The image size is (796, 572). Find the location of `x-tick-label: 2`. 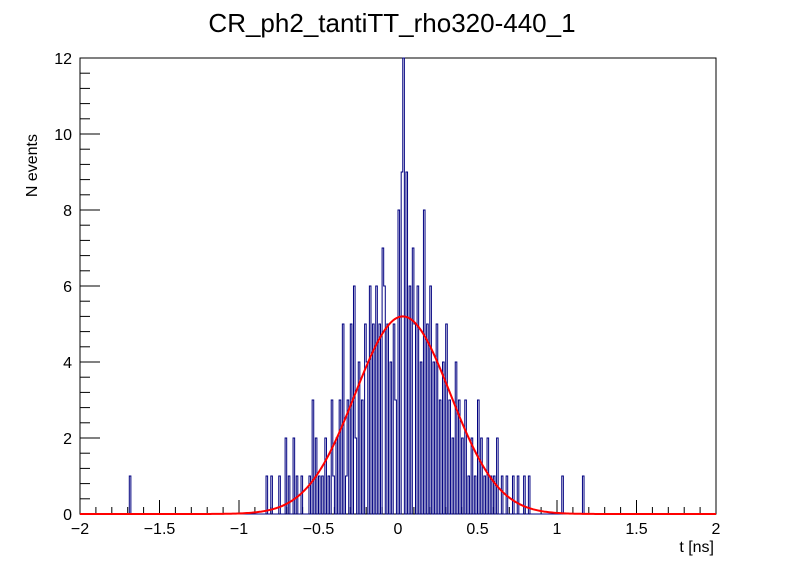

x-tick-label: 2 is located at coordinates (716, 529).